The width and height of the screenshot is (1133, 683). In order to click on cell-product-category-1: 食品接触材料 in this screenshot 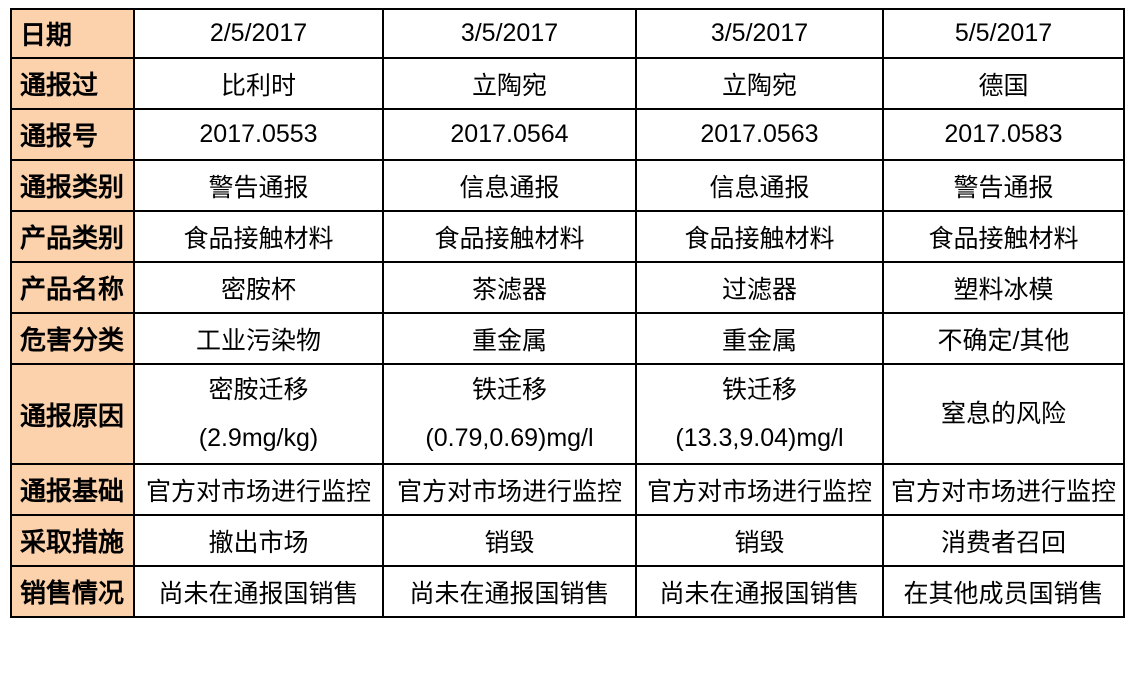, I will do `click(258, 236)`.